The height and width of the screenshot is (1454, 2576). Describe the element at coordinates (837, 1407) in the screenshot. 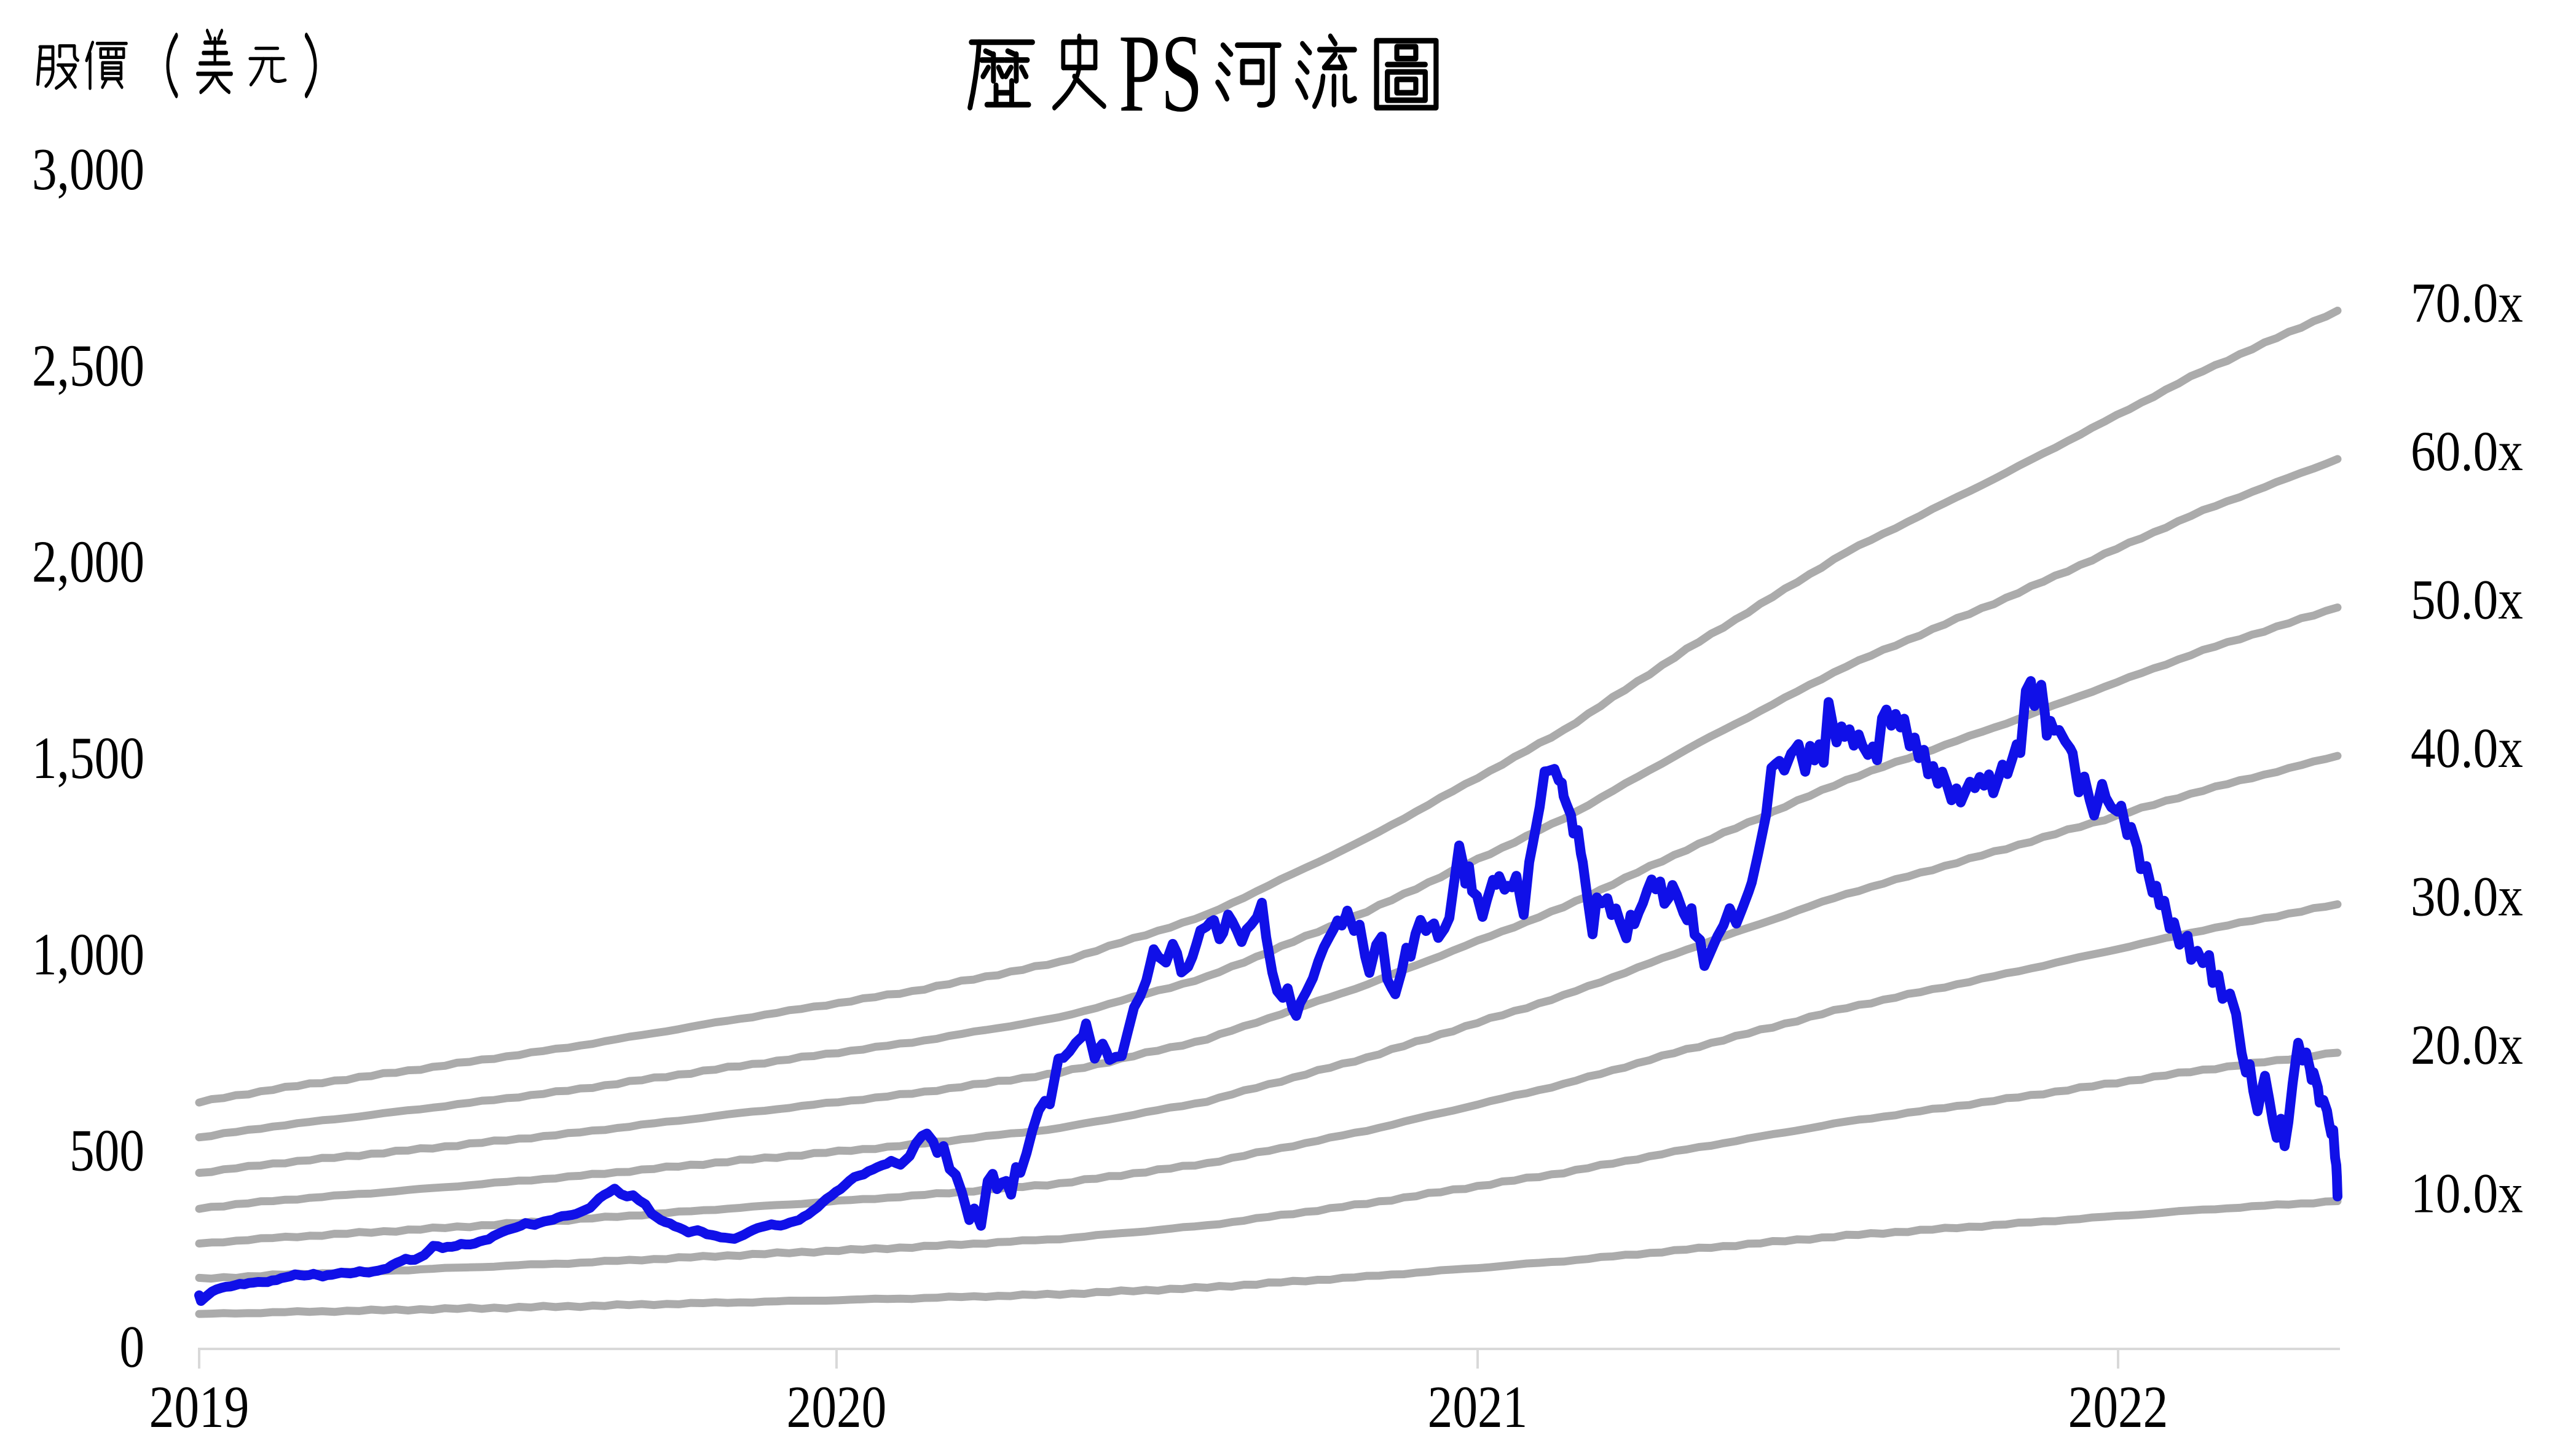

I see `svg-text: 2020` at that location.